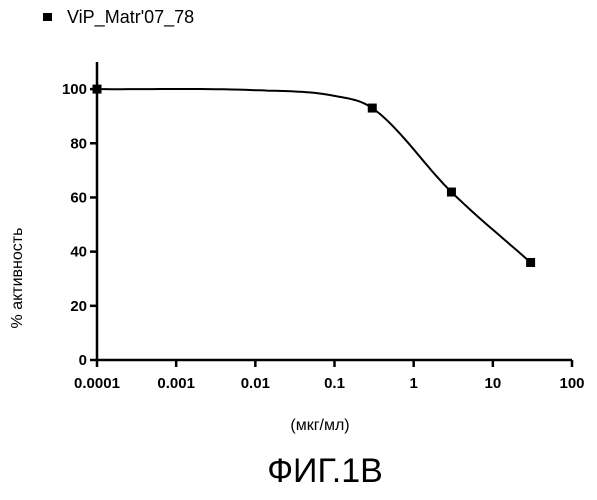  Describe the element at coordinates (78, 252) in the screenshot. I see `y-tick-label: 40` at that location.